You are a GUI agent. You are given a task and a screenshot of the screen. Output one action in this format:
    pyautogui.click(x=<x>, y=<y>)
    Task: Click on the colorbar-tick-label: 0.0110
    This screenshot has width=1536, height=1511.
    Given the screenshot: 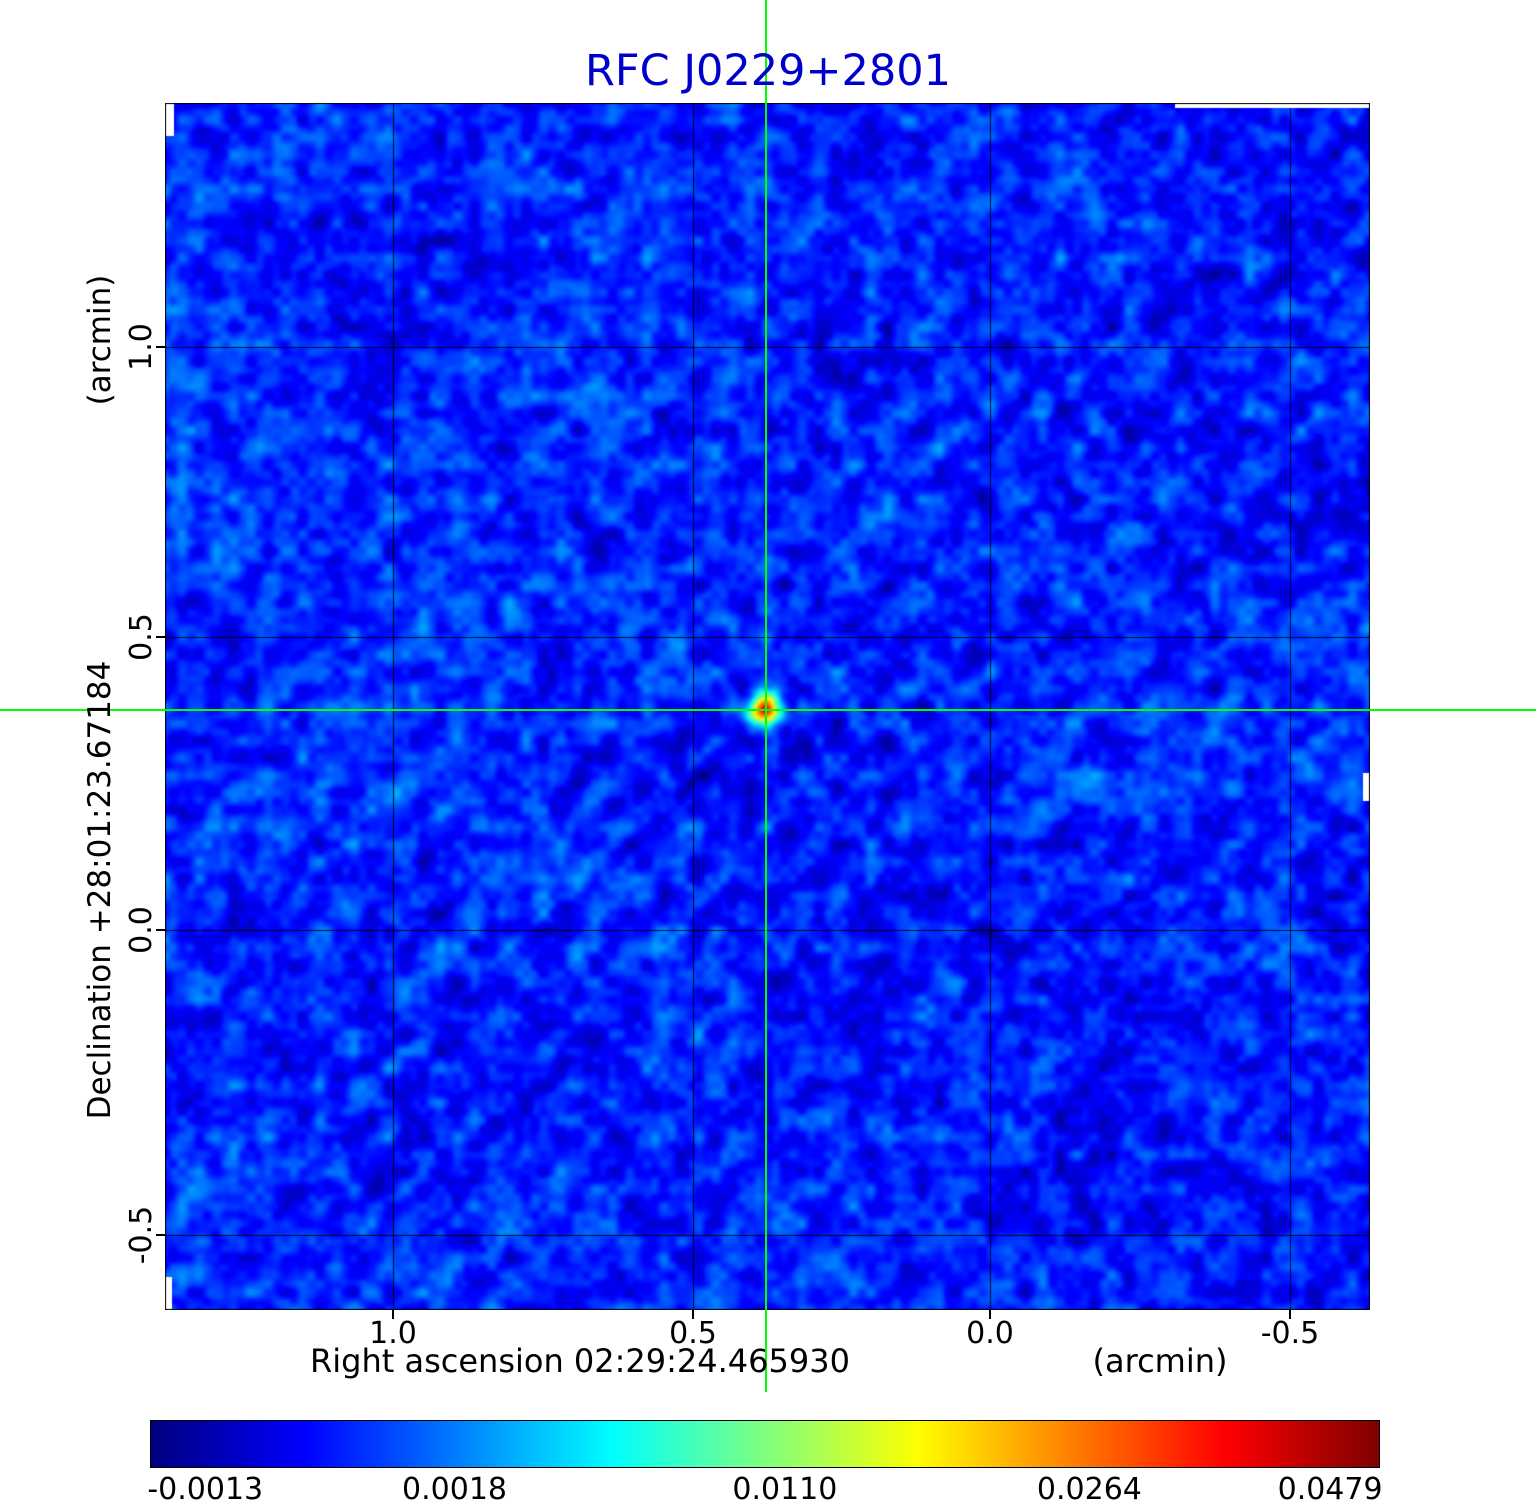 What is the action you would take?
    pyautogui.click(x=785, y=1489)
    